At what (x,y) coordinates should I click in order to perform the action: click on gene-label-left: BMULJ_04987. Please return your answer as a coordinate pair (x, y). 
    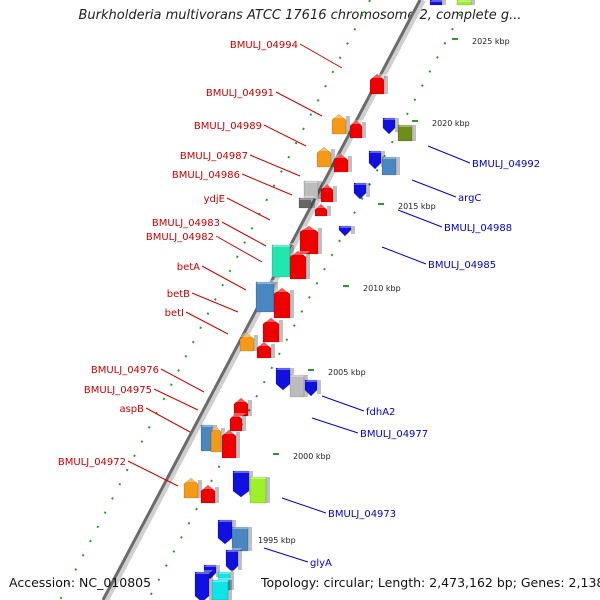
    Looking at the image, I should click on (214, 156).